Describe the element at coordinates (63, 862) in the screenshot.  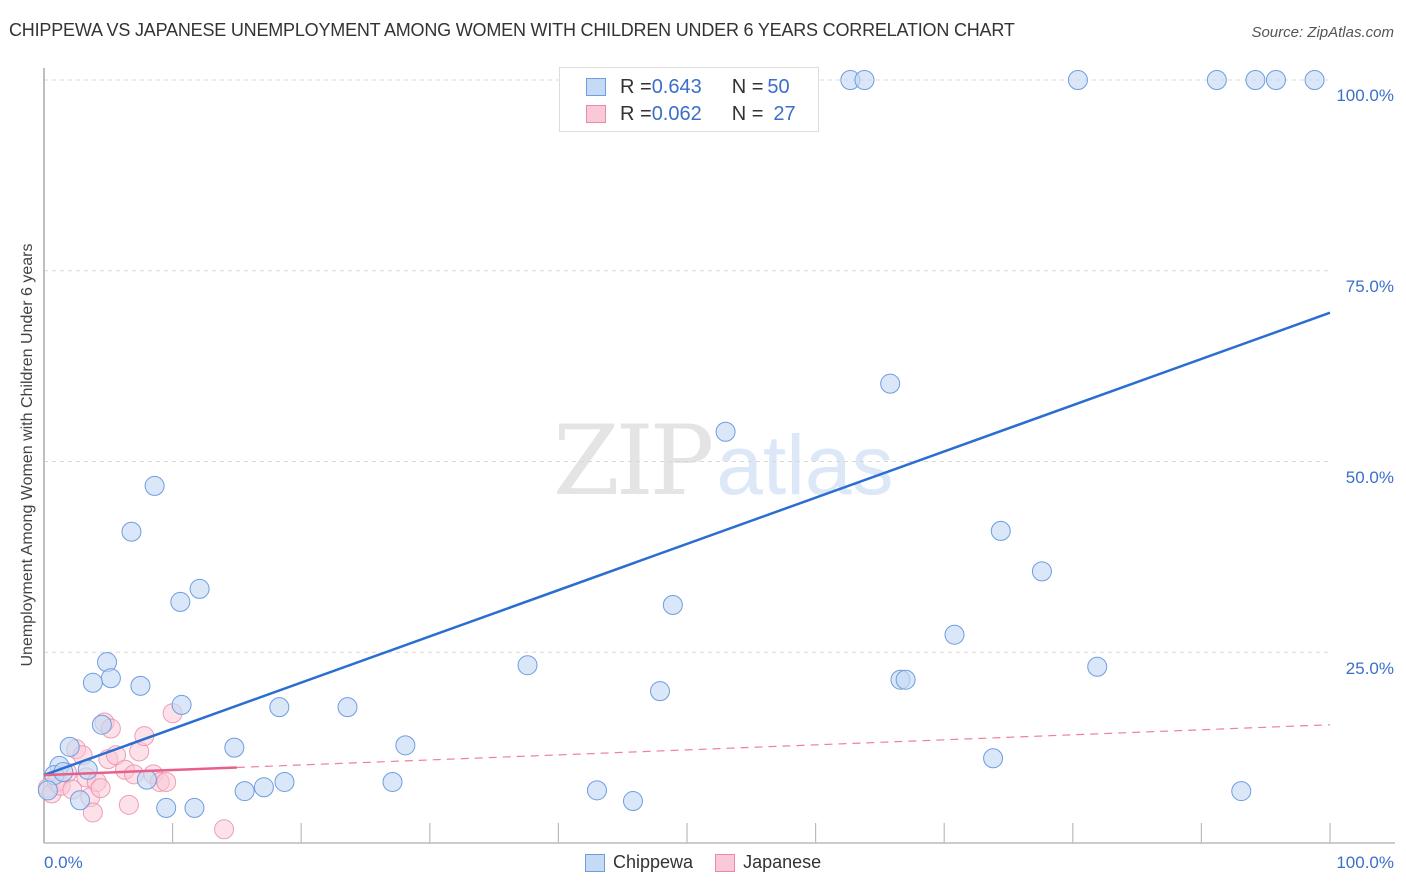
I see `x-tick-min: 0.0%` at that location.